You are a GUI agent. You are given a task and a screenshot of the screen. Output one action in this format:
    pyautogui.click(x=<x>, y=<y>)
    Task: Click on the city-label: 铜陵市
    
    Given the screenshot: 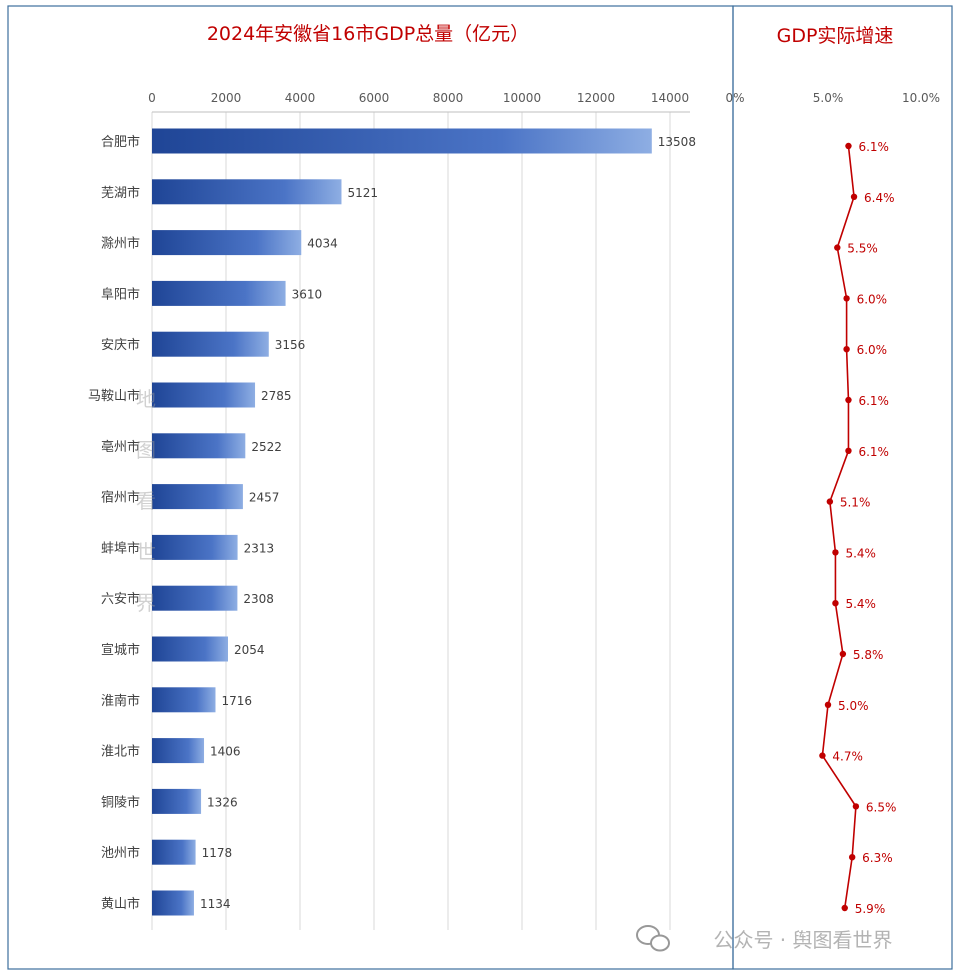 What is the action you would take?
    pyautogui.click(x=120, y=802)
    